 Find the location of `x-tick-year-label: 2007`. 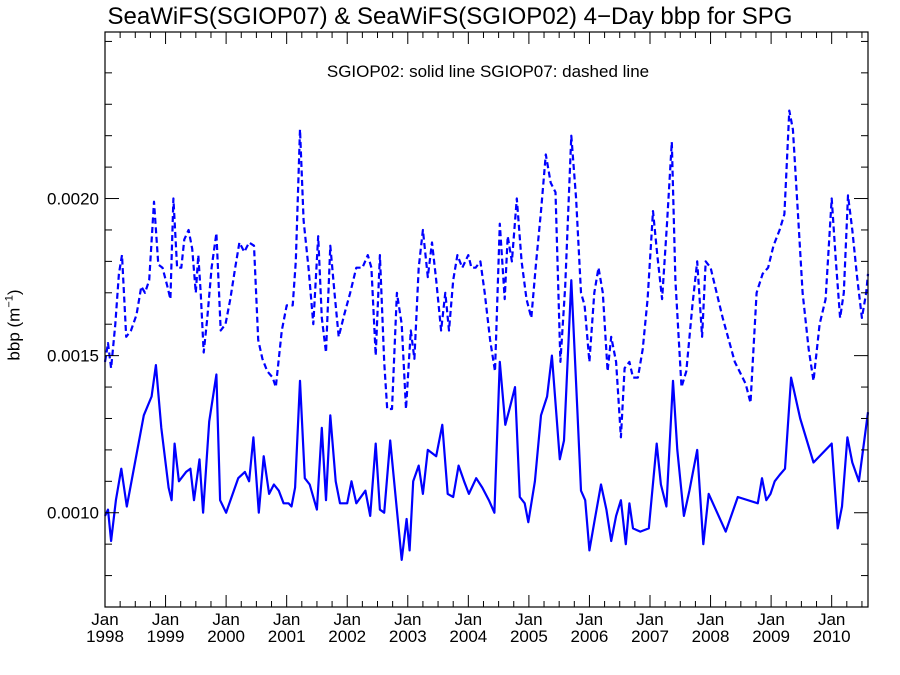

x-tick-year-label: 2007 is located at coordinates (650, 636).